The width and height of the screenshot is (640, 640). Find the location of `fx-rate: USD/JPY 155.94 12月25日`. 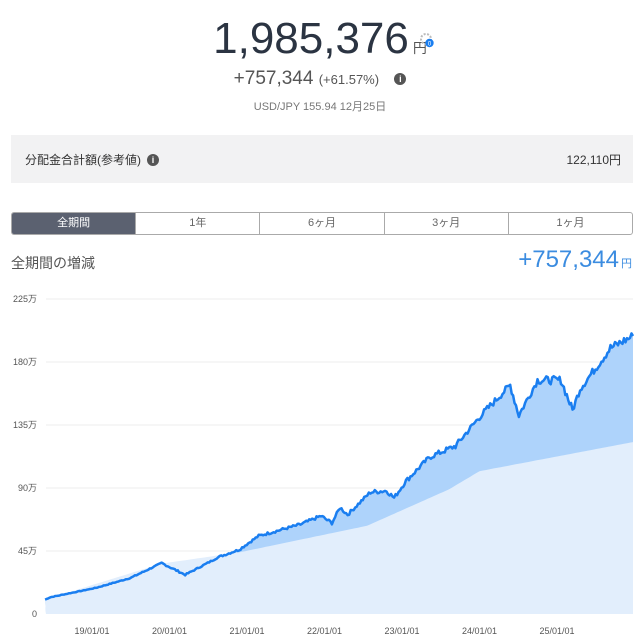

fx-rate: USD/JPY 155.94 12月25日 is located at coordinates (320, 107).